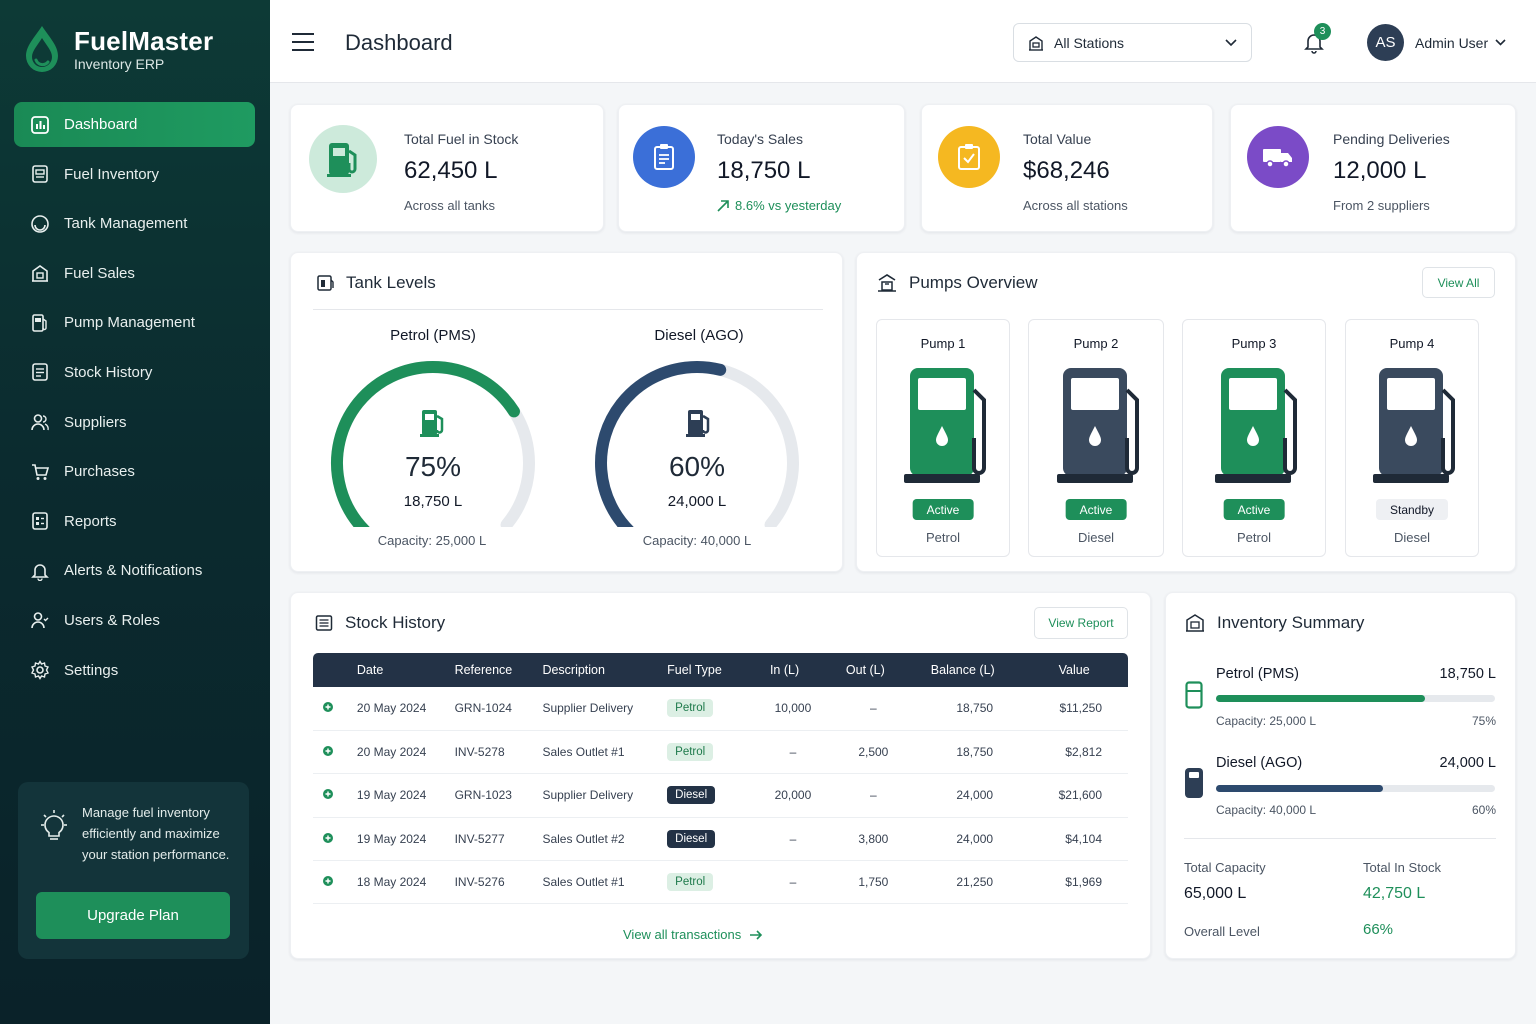  I want to click on inventory-summary-title: Inventory Summary, so click(1274, 623).